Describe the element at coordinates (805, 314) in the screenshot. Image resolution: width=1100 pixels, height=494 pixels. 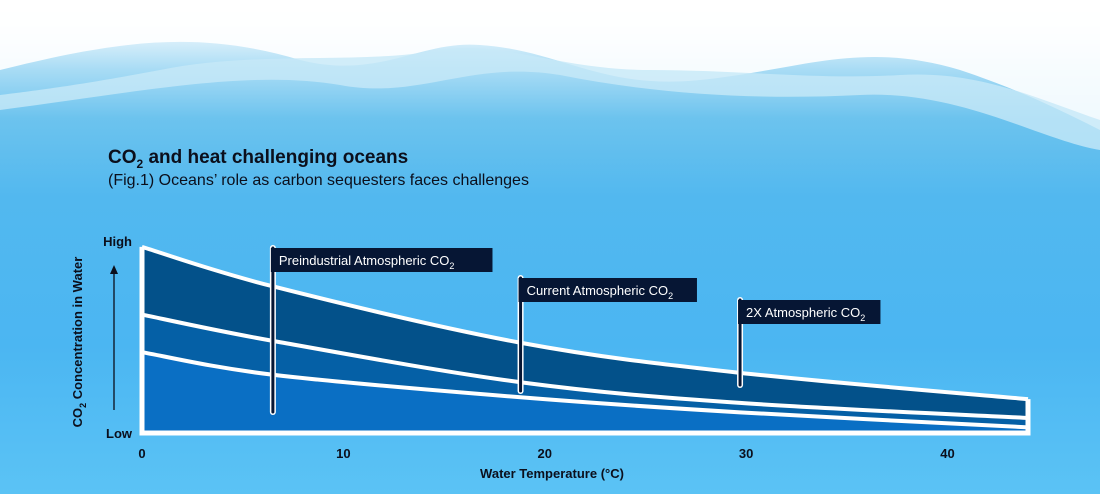
I see `series-label: 2X Atmospheric CO2` at that location.